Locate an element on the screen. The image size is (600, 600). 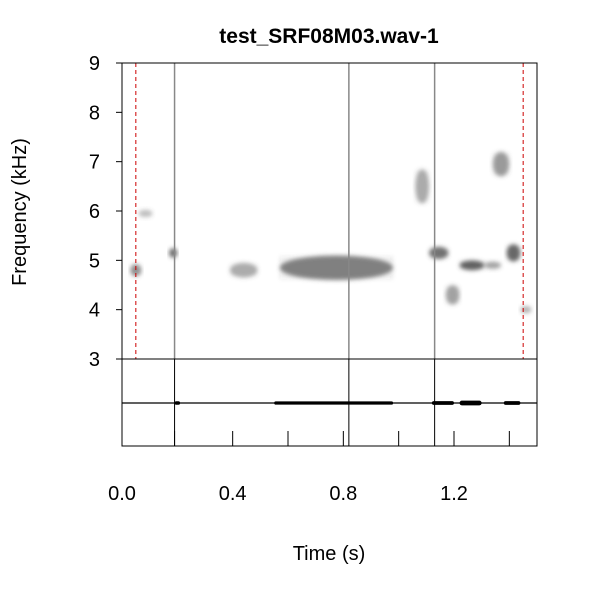
y-tick-label: 5 is located at coordinates (94, 261).